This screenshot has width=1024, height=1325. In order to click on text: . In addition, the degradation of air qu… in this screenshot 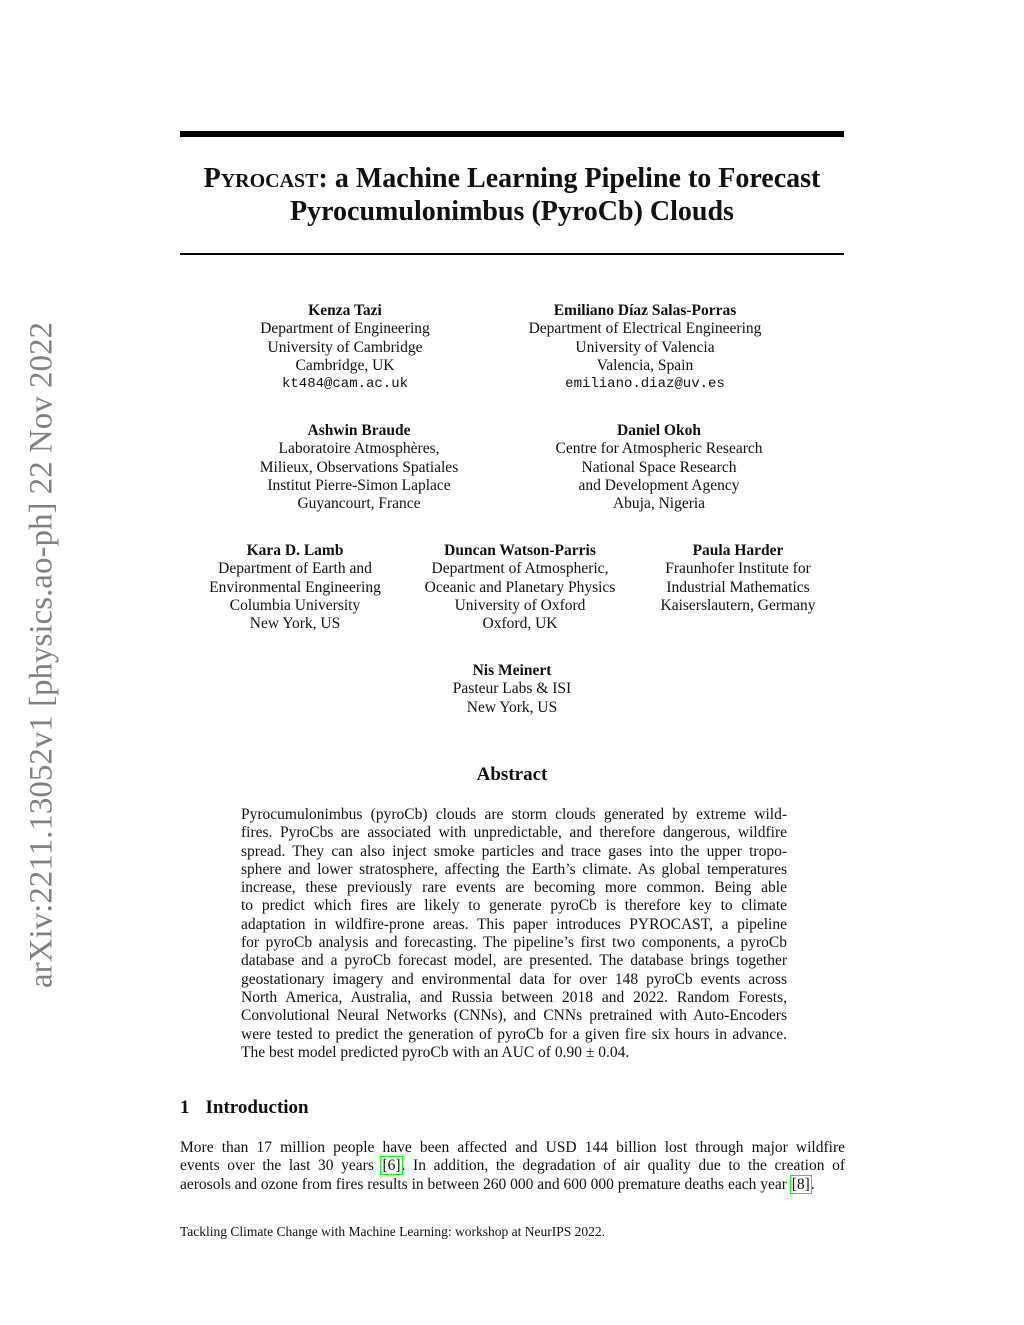, I will do `click(623, 1166)`.